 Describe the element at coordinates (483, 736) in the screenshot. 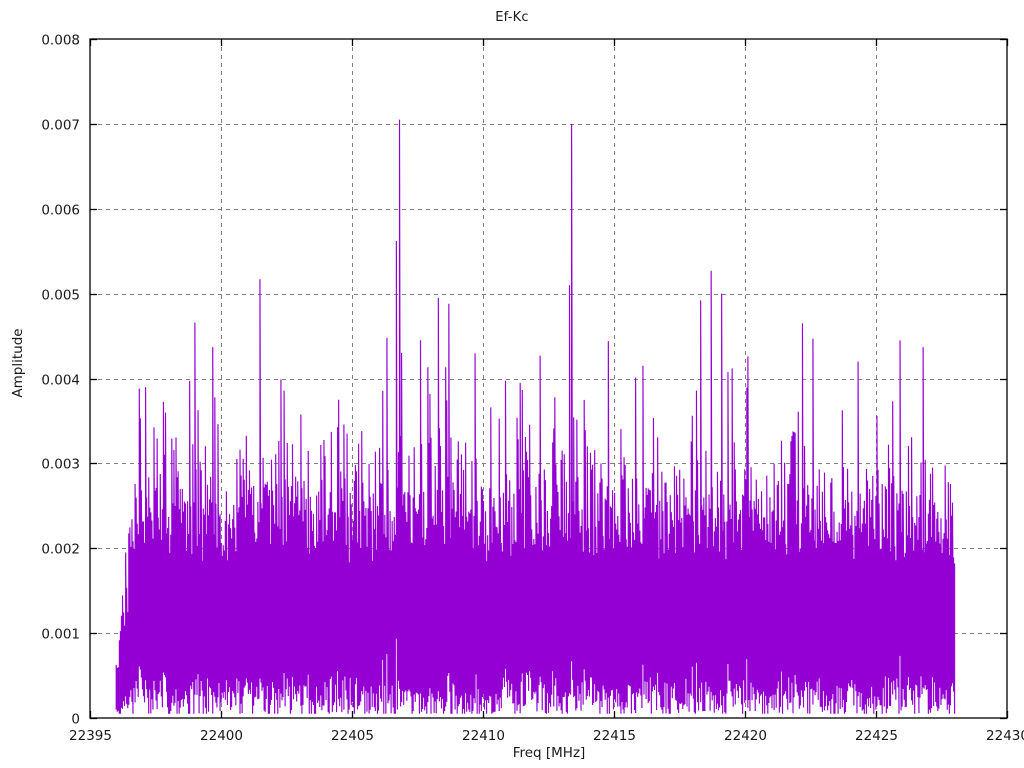

I see `svg-text: 22410` at that location.